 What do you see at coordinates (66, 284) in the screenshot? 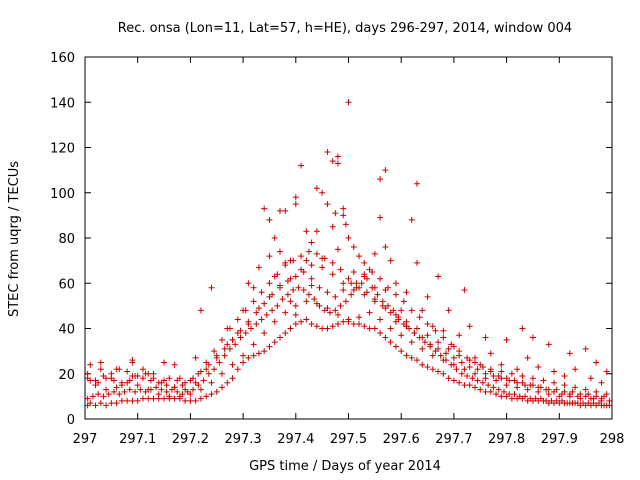
I see `y-tick-label: 60` at bounding box center [66, 284].